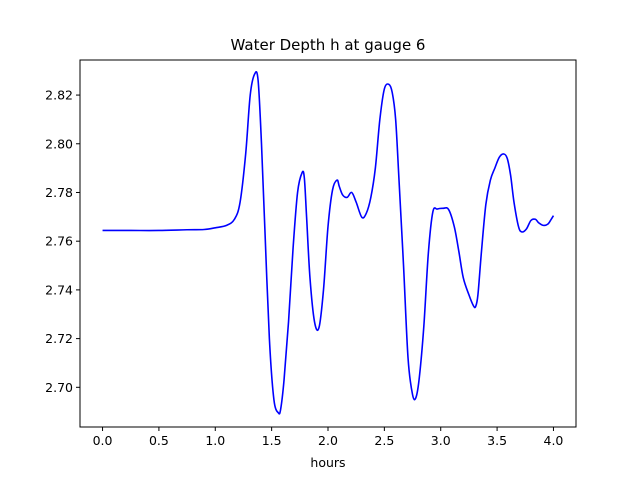 This screenshot has height=480, width=640. I want to click on x-tick-label: 3.0, so click(441, 440).